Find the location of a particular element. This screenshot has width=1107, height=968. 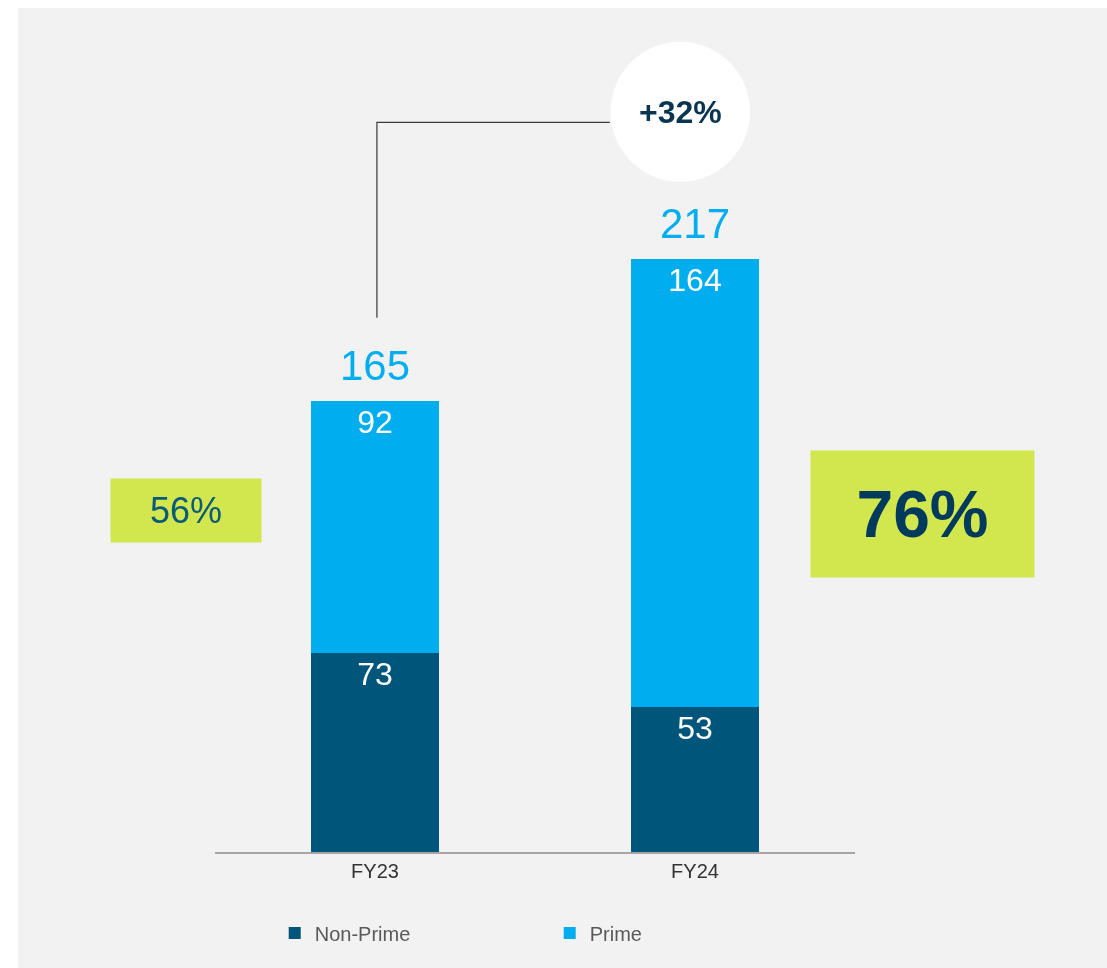

x-tick-label: FY23 is located at coordinates (375, 871).